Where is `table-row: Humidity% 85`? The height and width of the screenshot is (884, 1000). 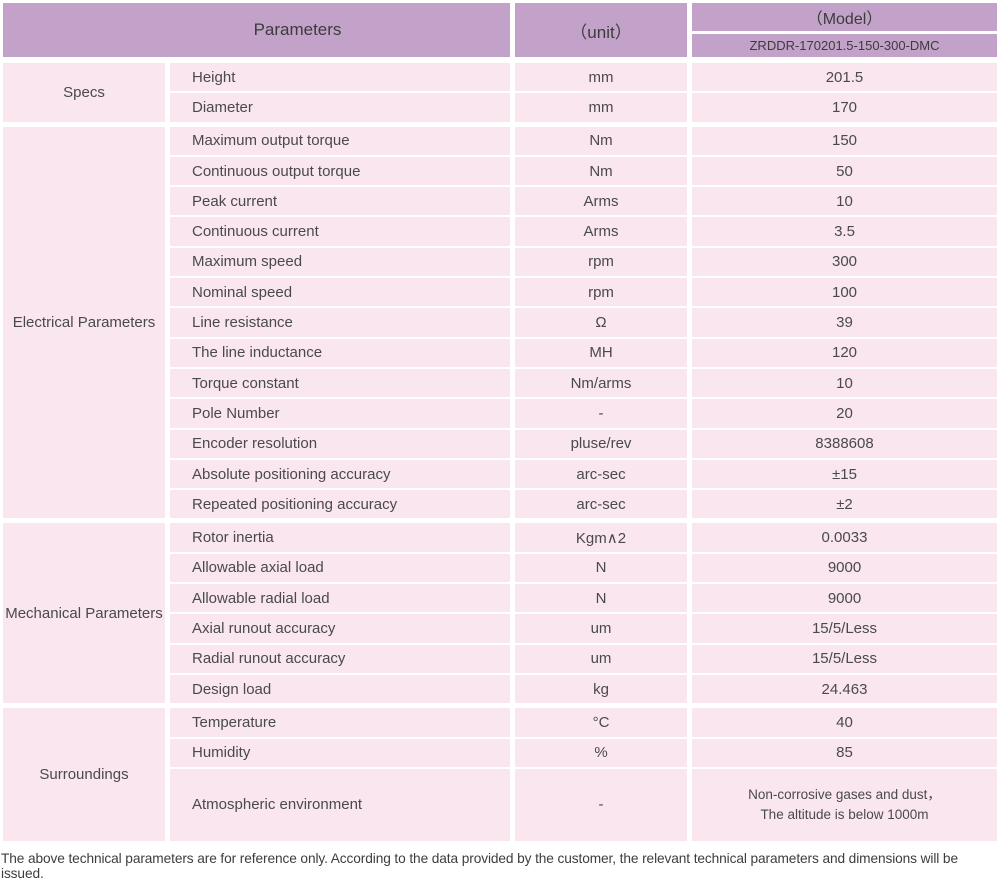 table-row: Humidity% 85 is located at coordinates (583, 752).